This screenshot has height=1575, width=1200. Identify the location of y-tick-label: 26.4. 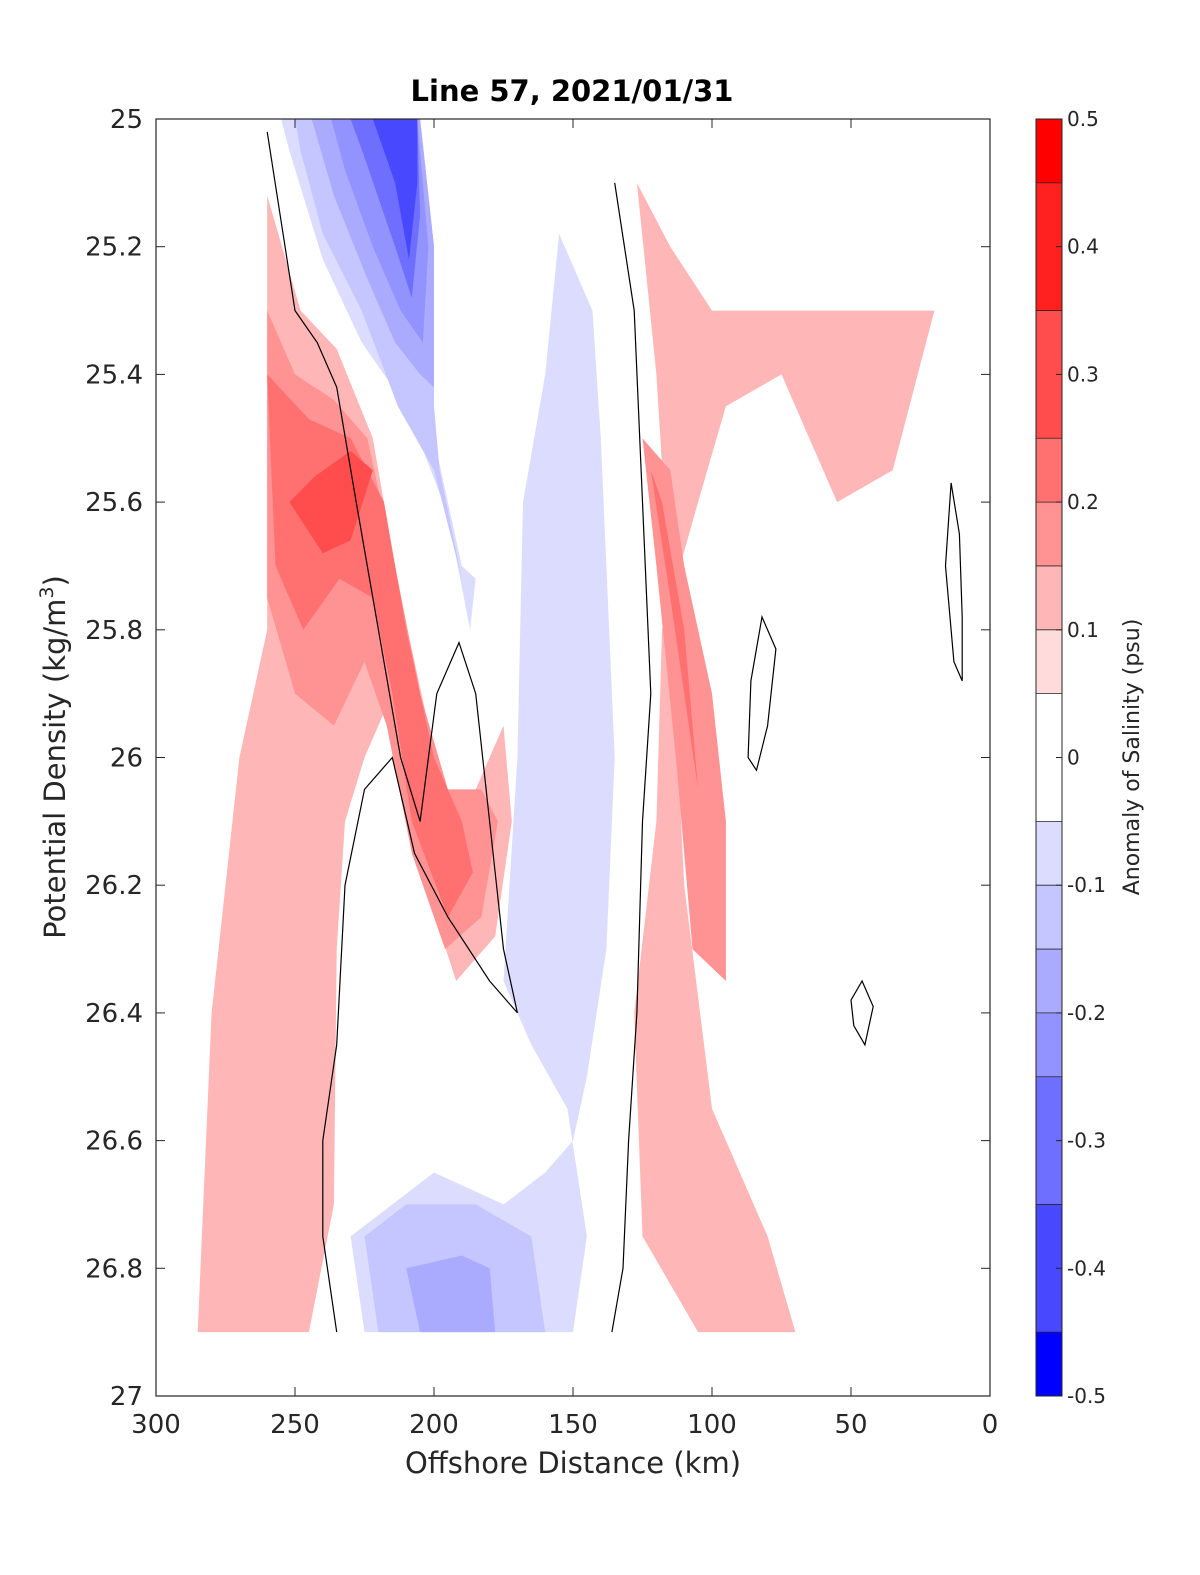
(114, 1014).